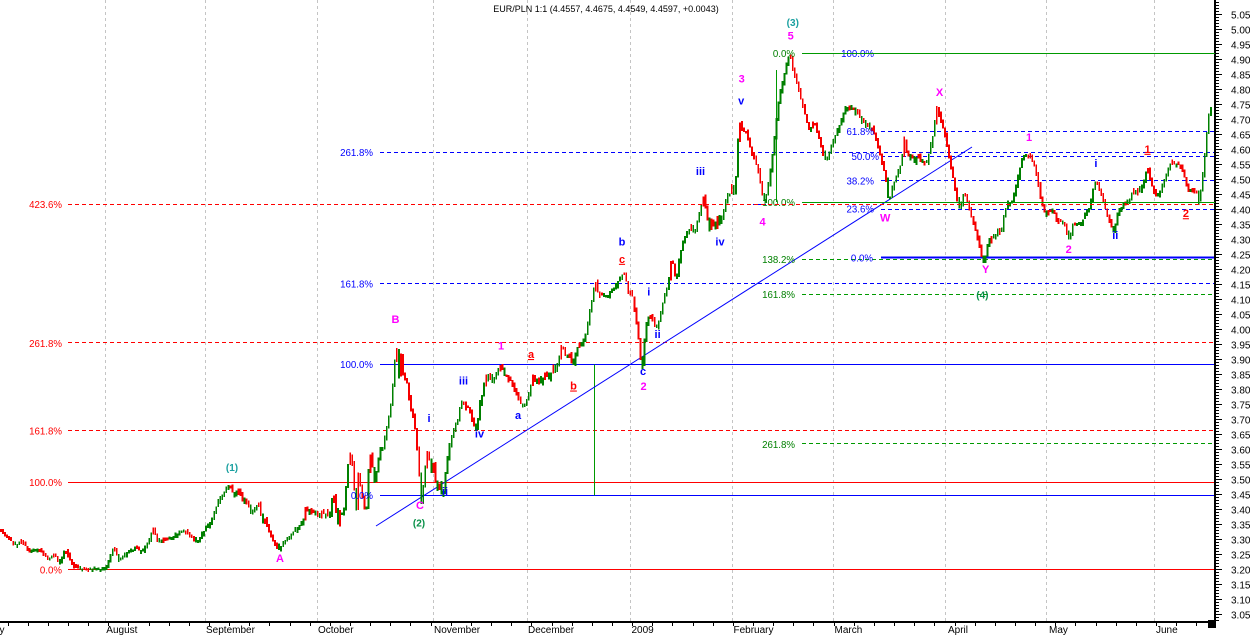 The width and height of the screenshot is (1250, 636). What do you see at coordinates (1058, 630) in the screenshot?
I see `svg-text: May` at bounding box center [1058, 630].